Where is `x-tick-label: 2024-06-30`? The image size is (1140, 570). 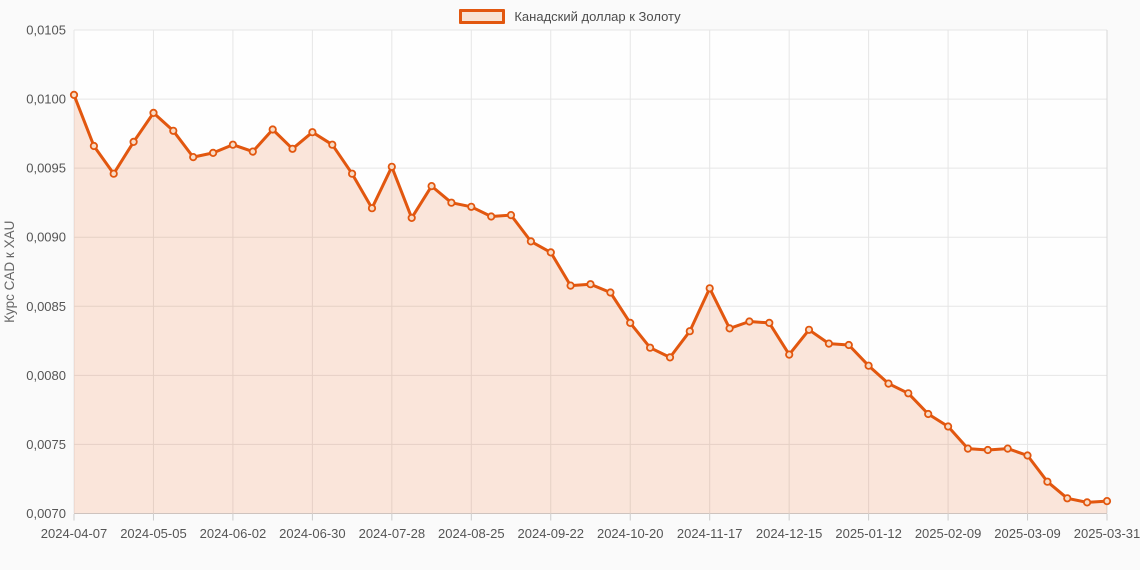 x-tick-label: 2024-06-30 is located at coordinates (312, 533).